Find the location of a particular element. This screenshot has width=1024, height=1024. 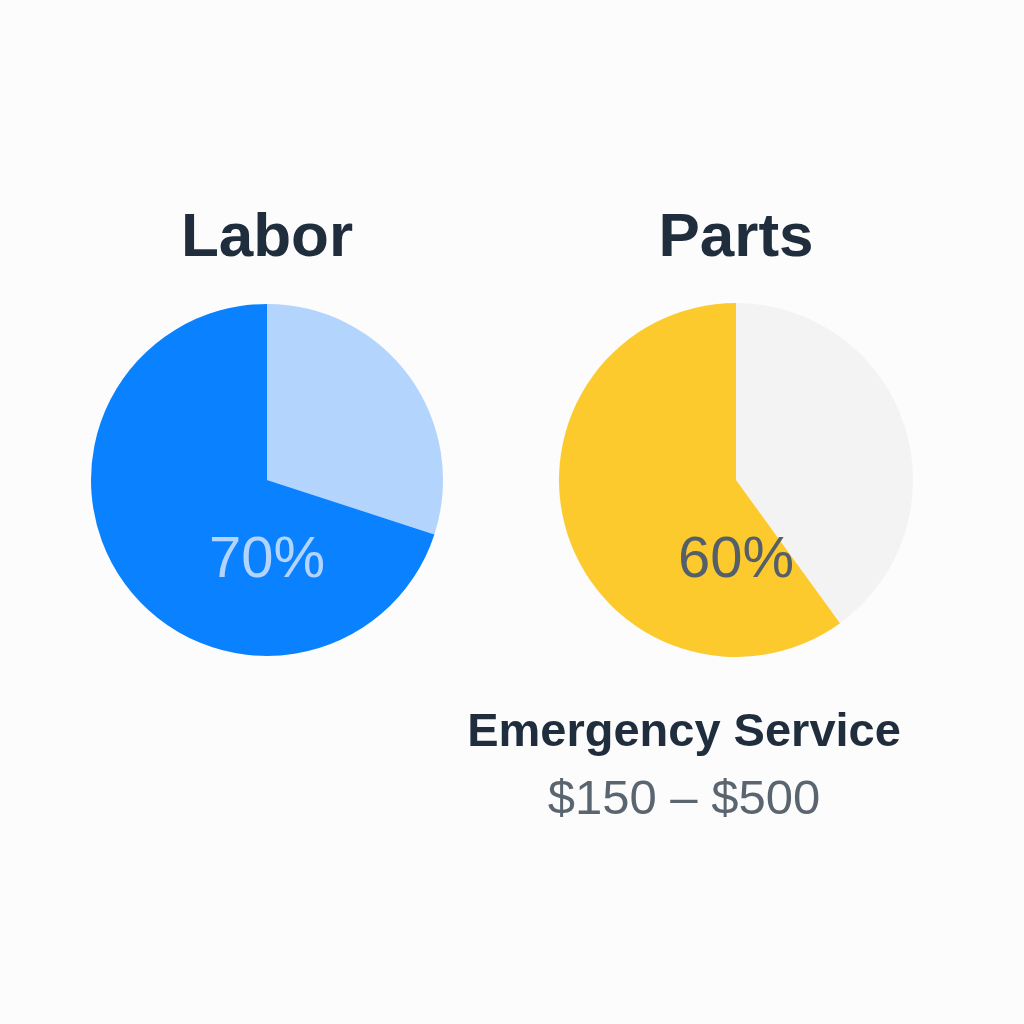

data-label: 60% is located at coordinates (736, 557).